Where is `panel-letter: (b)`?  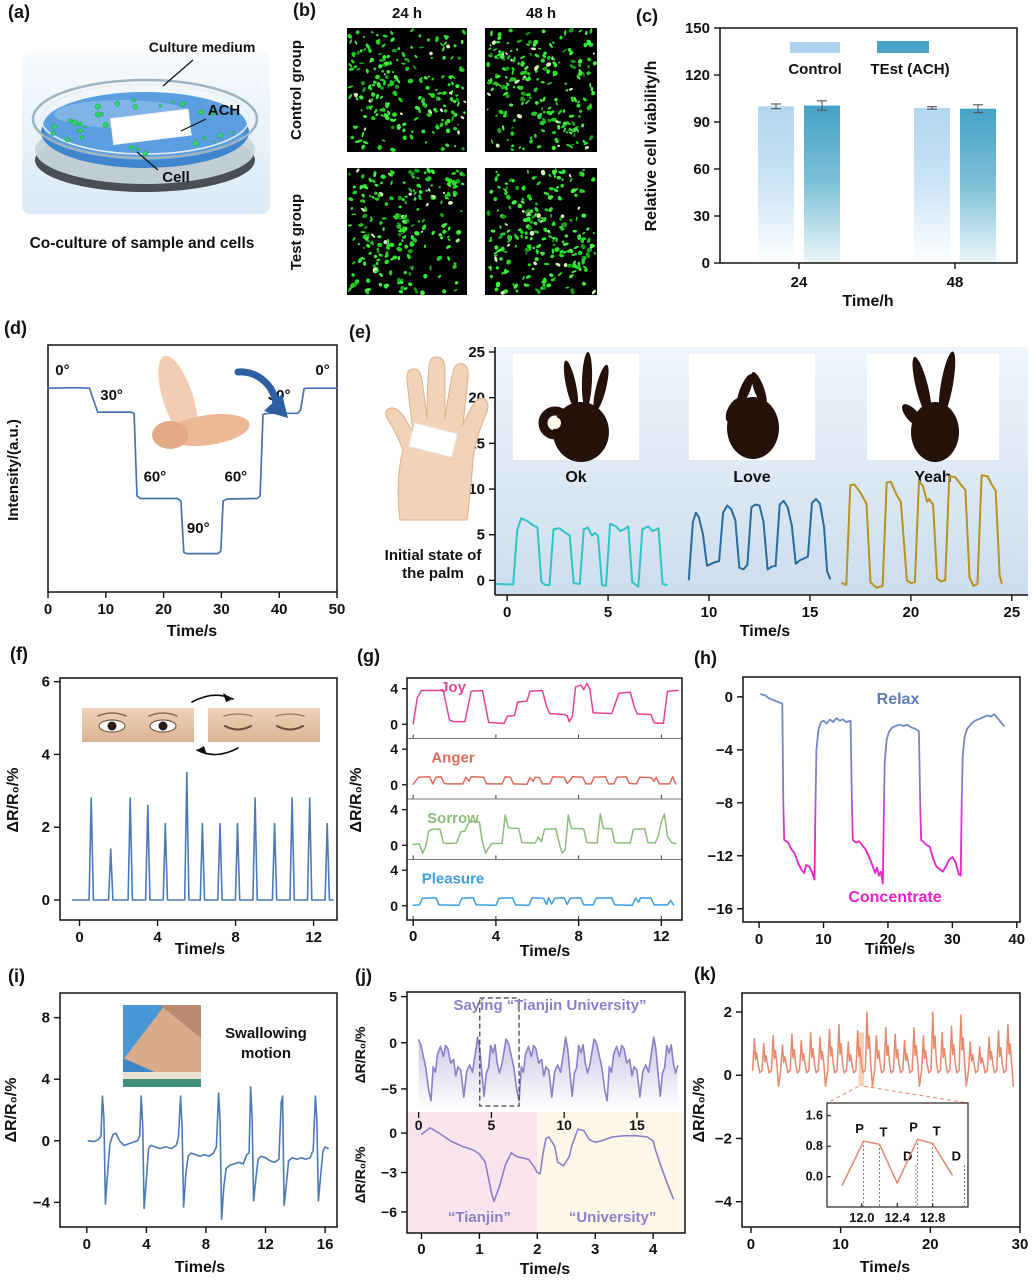
panel-letter: (b) is located at coordinates (304, 10).